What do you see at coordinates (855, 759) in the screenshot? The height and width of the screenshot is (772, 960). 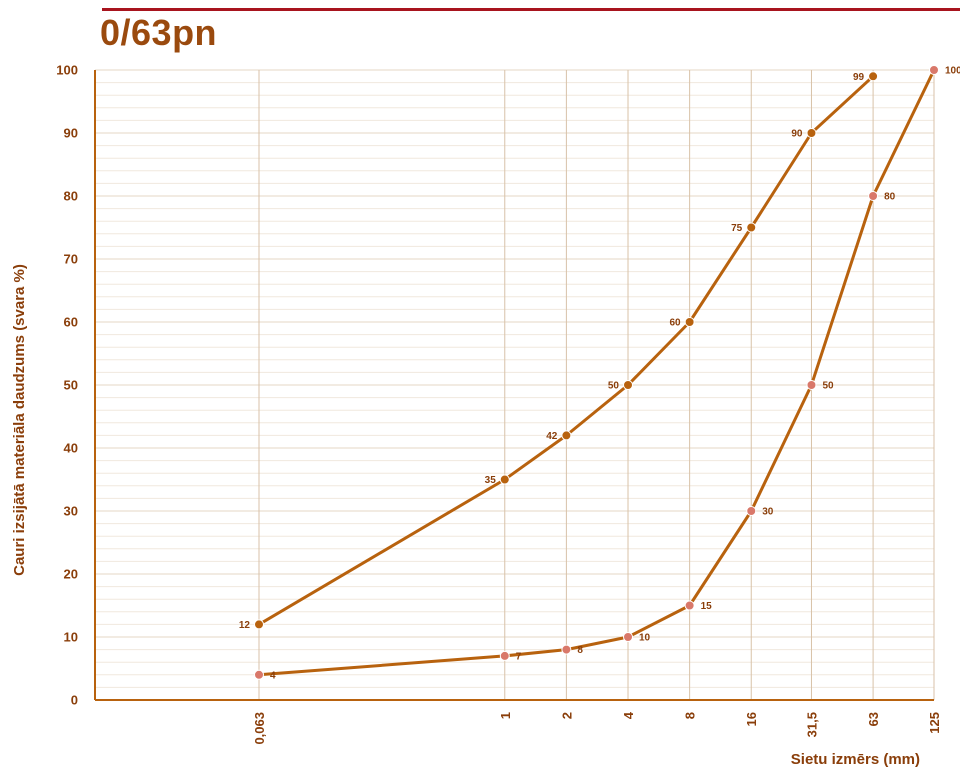 I see `x-axis-title: Sietu izmērs (mm)` at bounding box center [855, 759].